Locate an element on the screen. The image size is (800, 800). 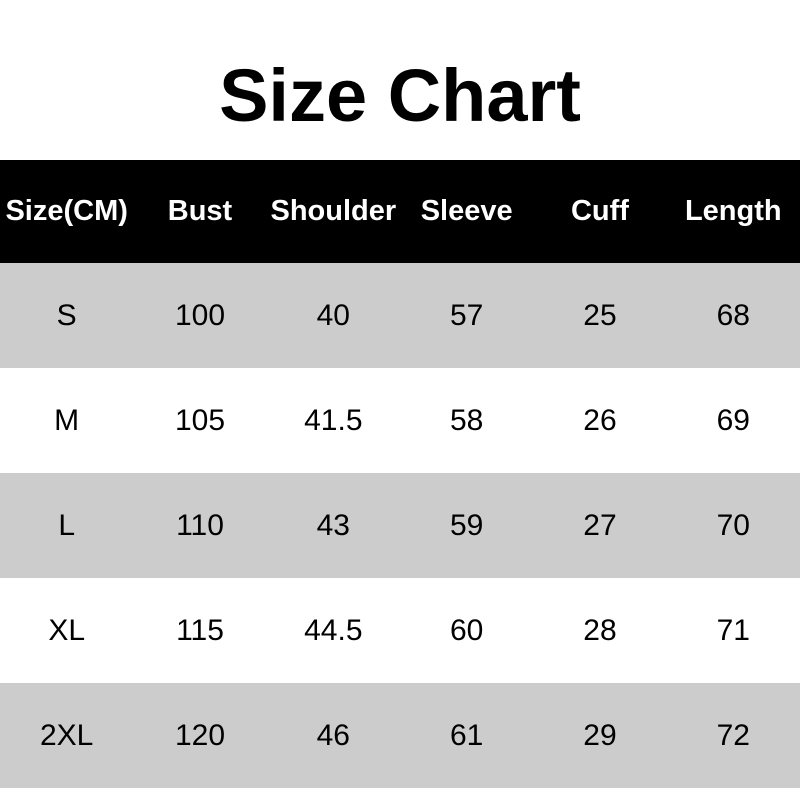
measurement-cell: 105 is located at coordinates (200, 420).